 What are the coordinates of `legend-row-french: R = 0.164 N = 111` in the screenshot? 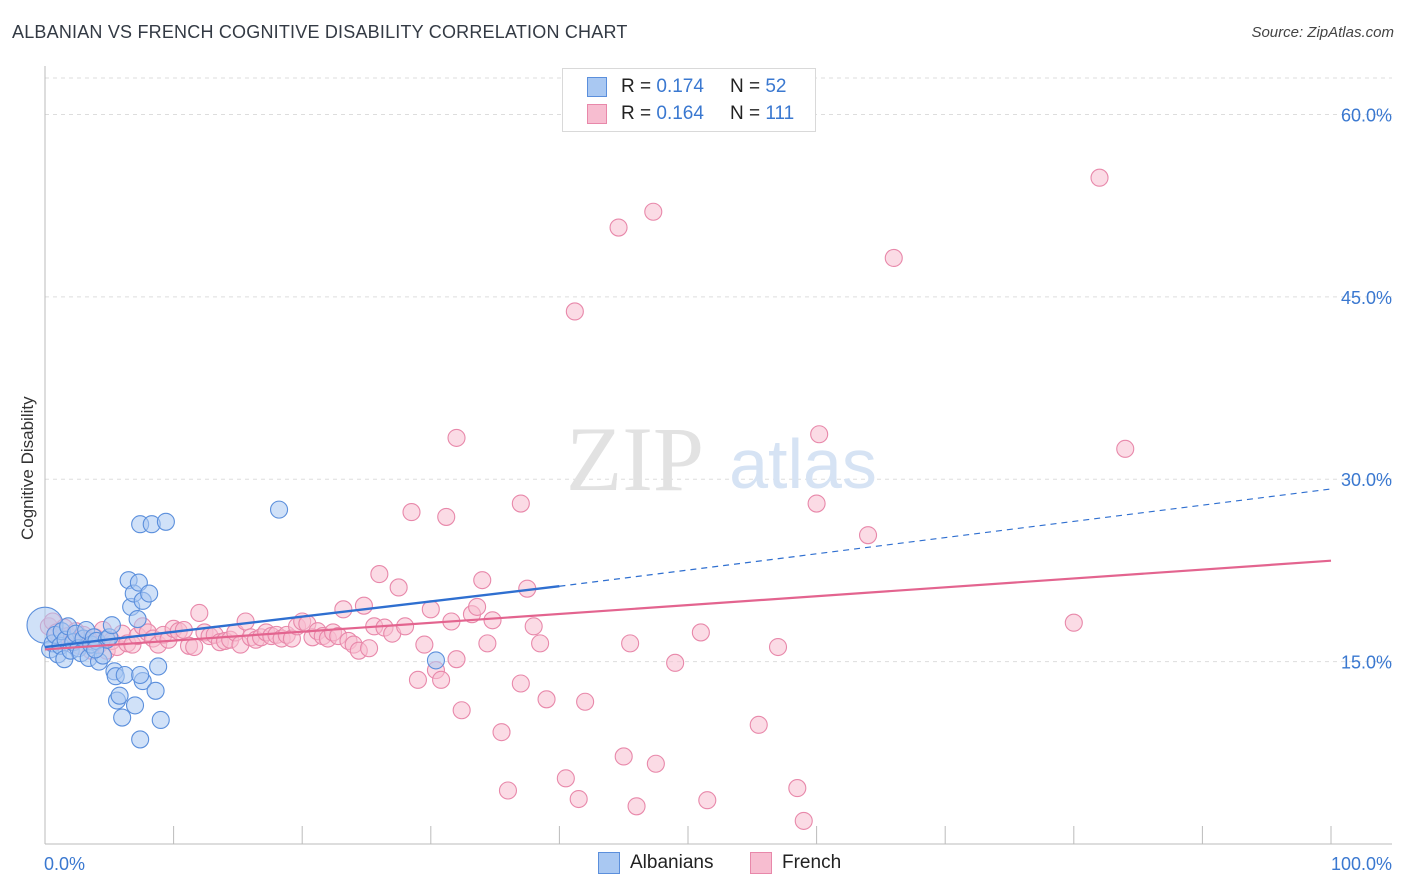 It's located at (690, 114).